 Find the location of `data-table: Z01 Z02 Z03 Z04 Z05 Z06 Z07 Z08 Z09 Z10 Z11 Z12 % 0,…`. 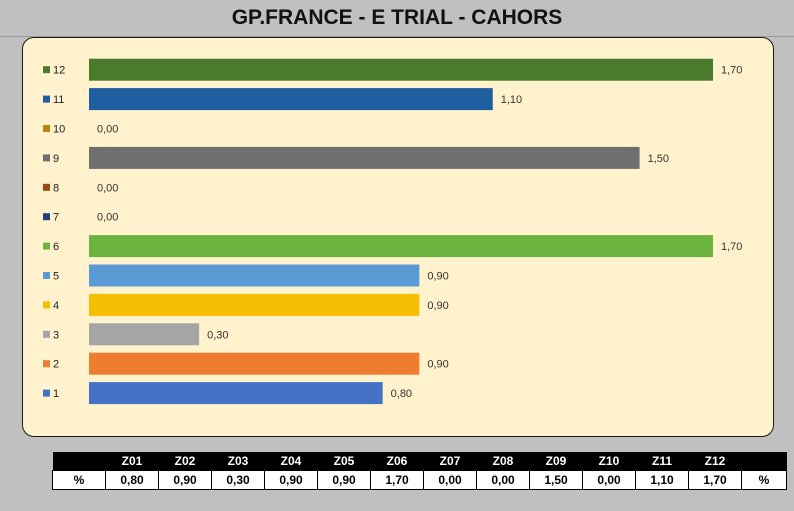

data-table: Z01 Z02 Z03 Z04 Z05 Z06 Z07 Z08 Z09 Z10 Z11 Z12 % 0,… is located at coordinates (419, 471).